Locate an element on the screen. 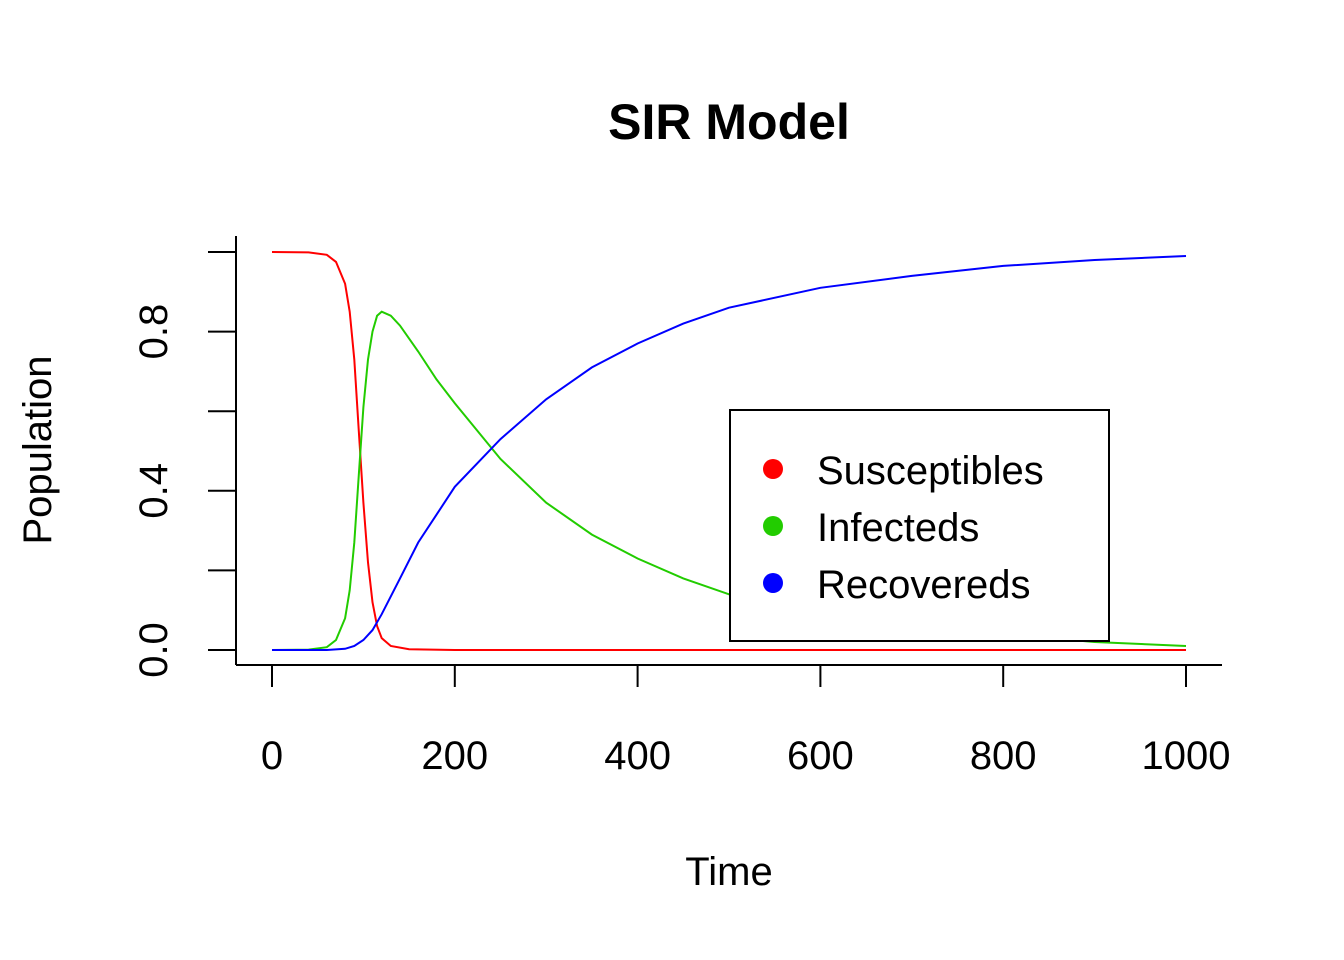 Image resolution: width=1344 pixels, height=960 pixels. y-tick-label: 0.8 is located at coordinates (154, 332).